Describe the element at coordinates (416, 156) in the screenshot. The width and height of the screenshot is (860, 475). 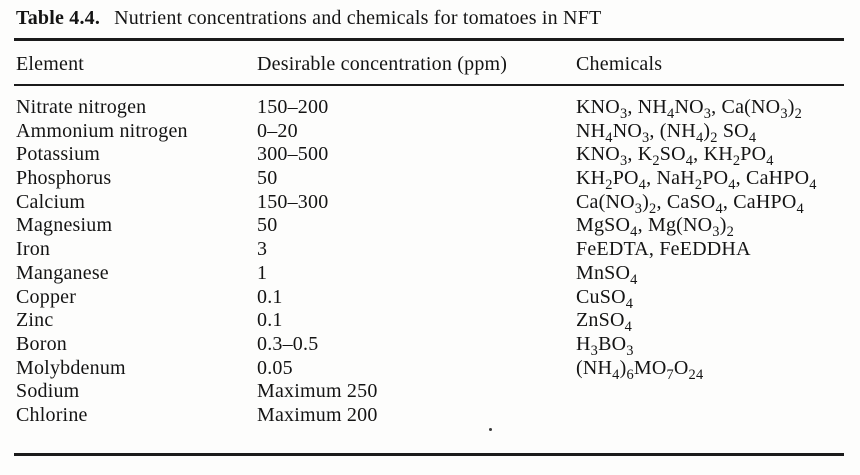
I see `table-row: Potassium 300–500 KNO3, K2SO4, KH2PO4` at that location.